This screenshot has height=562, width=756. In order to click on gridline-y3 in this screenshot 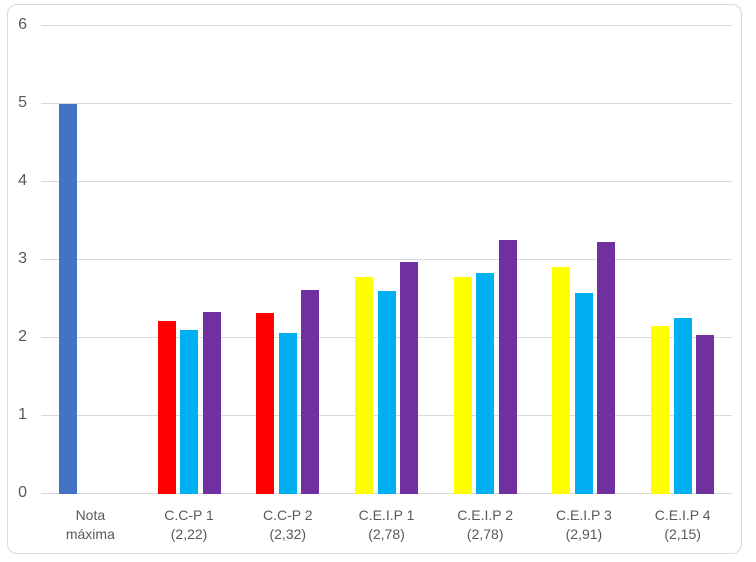, I will do `click(386, 259)`.